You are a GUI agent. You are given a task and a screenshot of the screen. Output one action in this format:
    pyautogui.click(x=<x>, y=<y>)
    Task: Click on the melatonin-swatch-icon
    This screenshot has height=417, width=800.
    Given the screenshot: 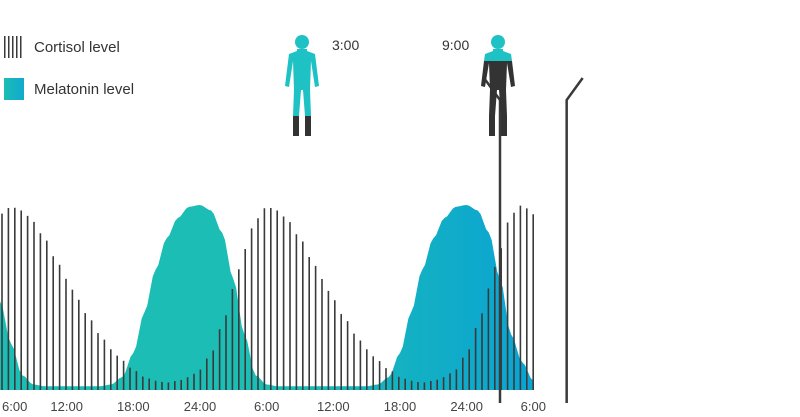 What is the action you would take?
    pyautogui.click(x=14, y=89)
    